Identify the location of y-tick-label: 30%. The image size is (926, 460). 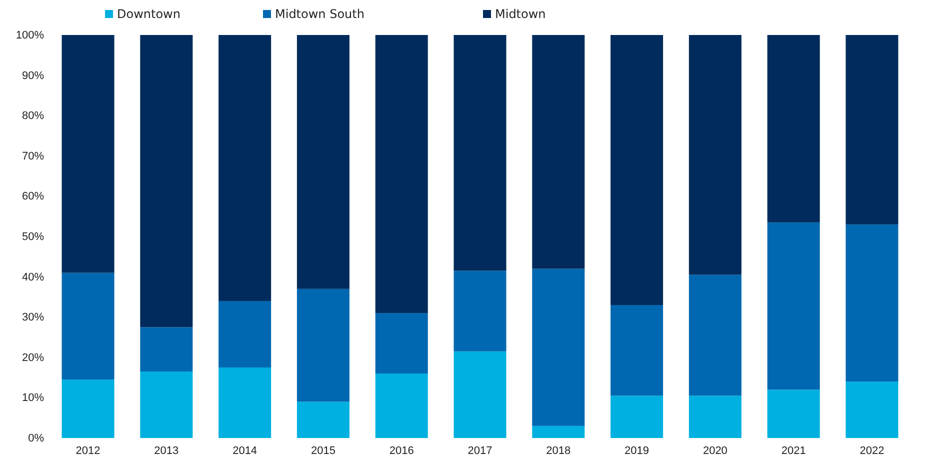
(33, 318).